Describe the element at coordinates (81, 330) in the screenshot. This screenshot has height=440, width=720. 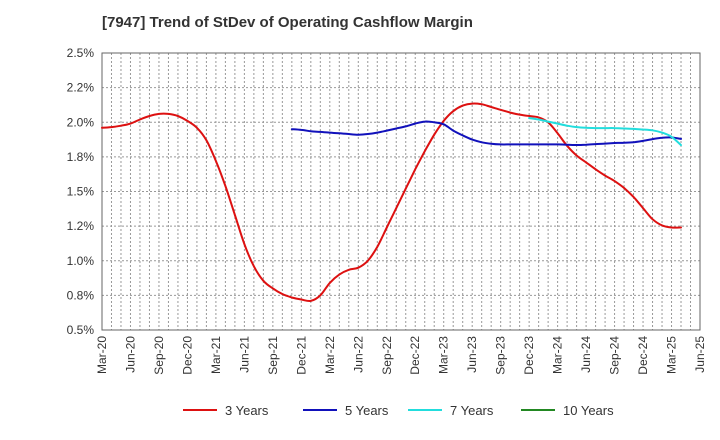
I see `y-tick-label: 0.5%` at that location.